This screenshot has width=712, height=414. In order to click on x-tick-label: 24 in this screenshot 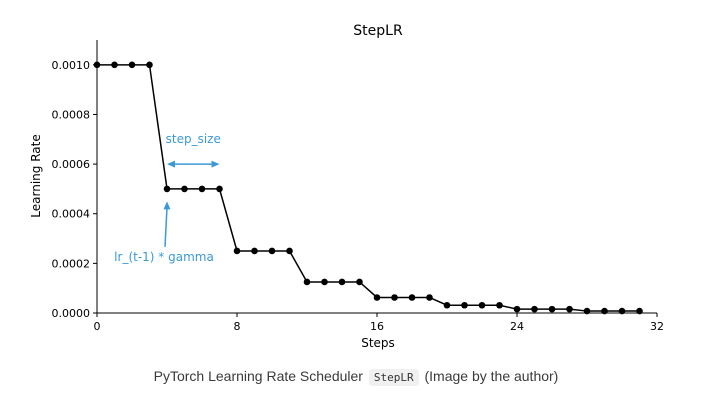, I will do `click(517, 326)`.